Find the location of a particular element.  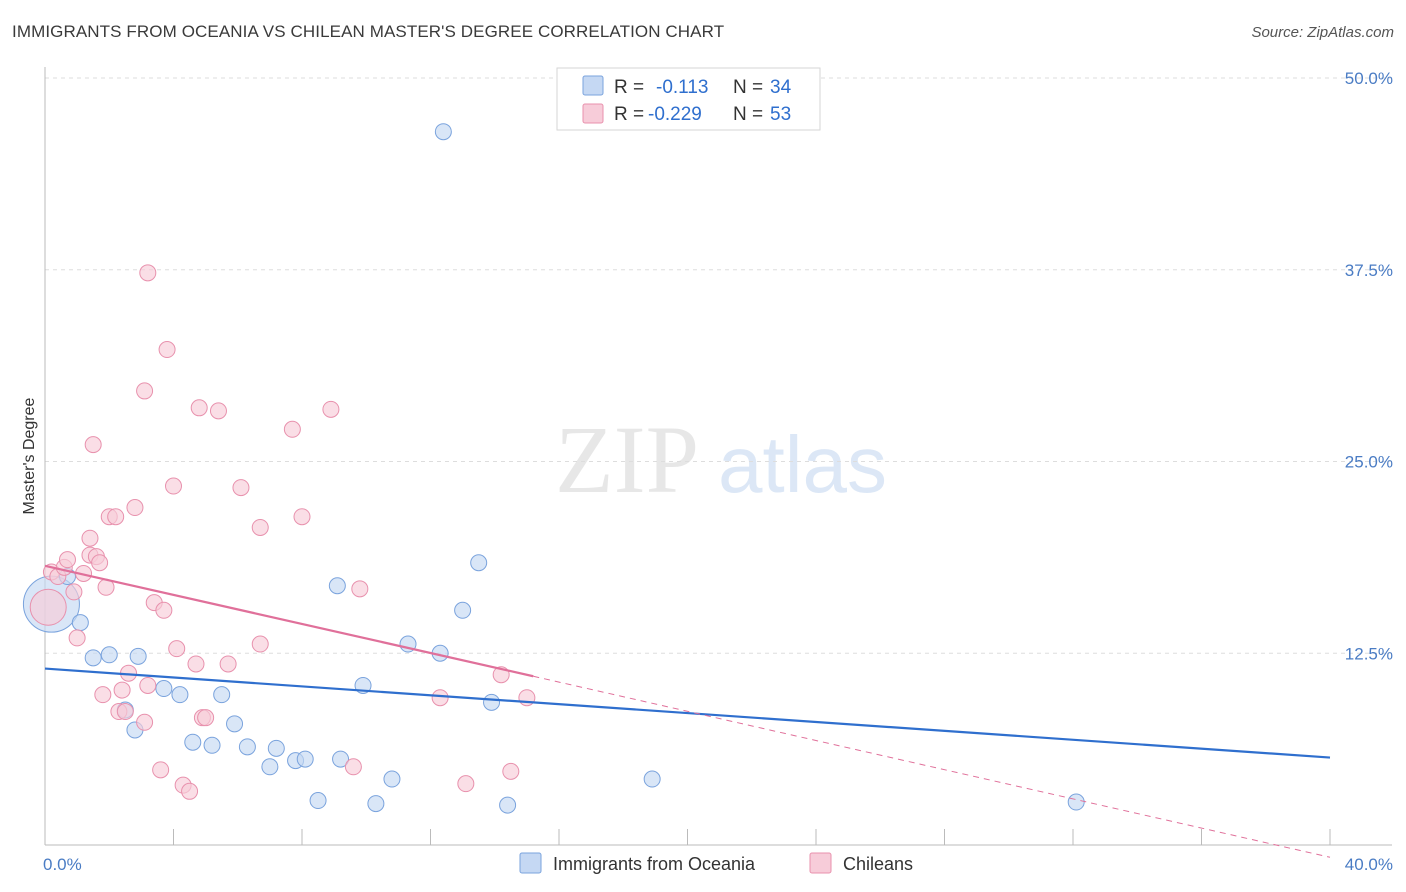

series-legend: Immigrants from Oceania Chileans is located at coordinates (716, 863).